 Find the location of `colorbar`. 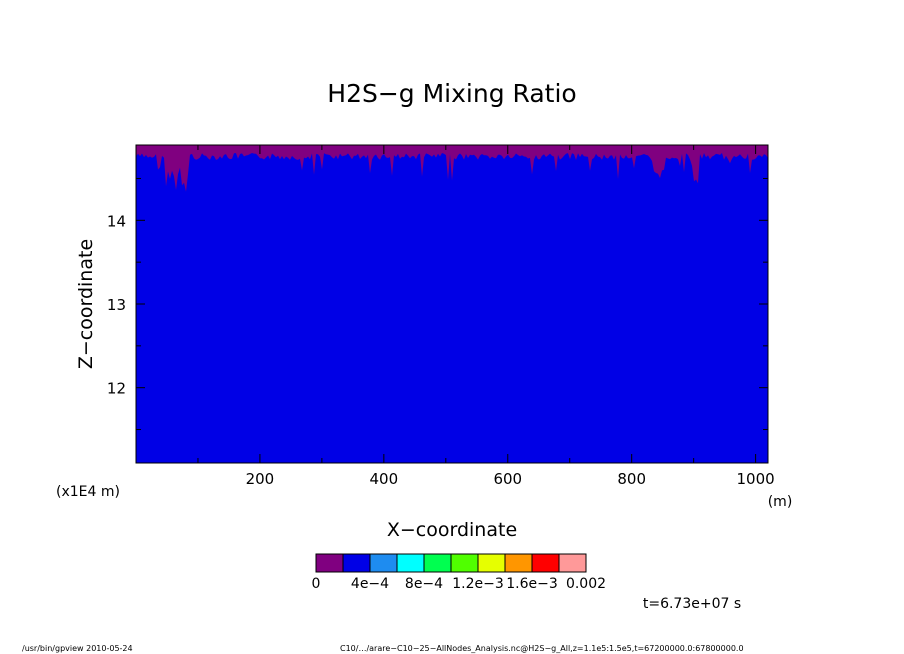

colorbar is located at coordinates (451, 563).